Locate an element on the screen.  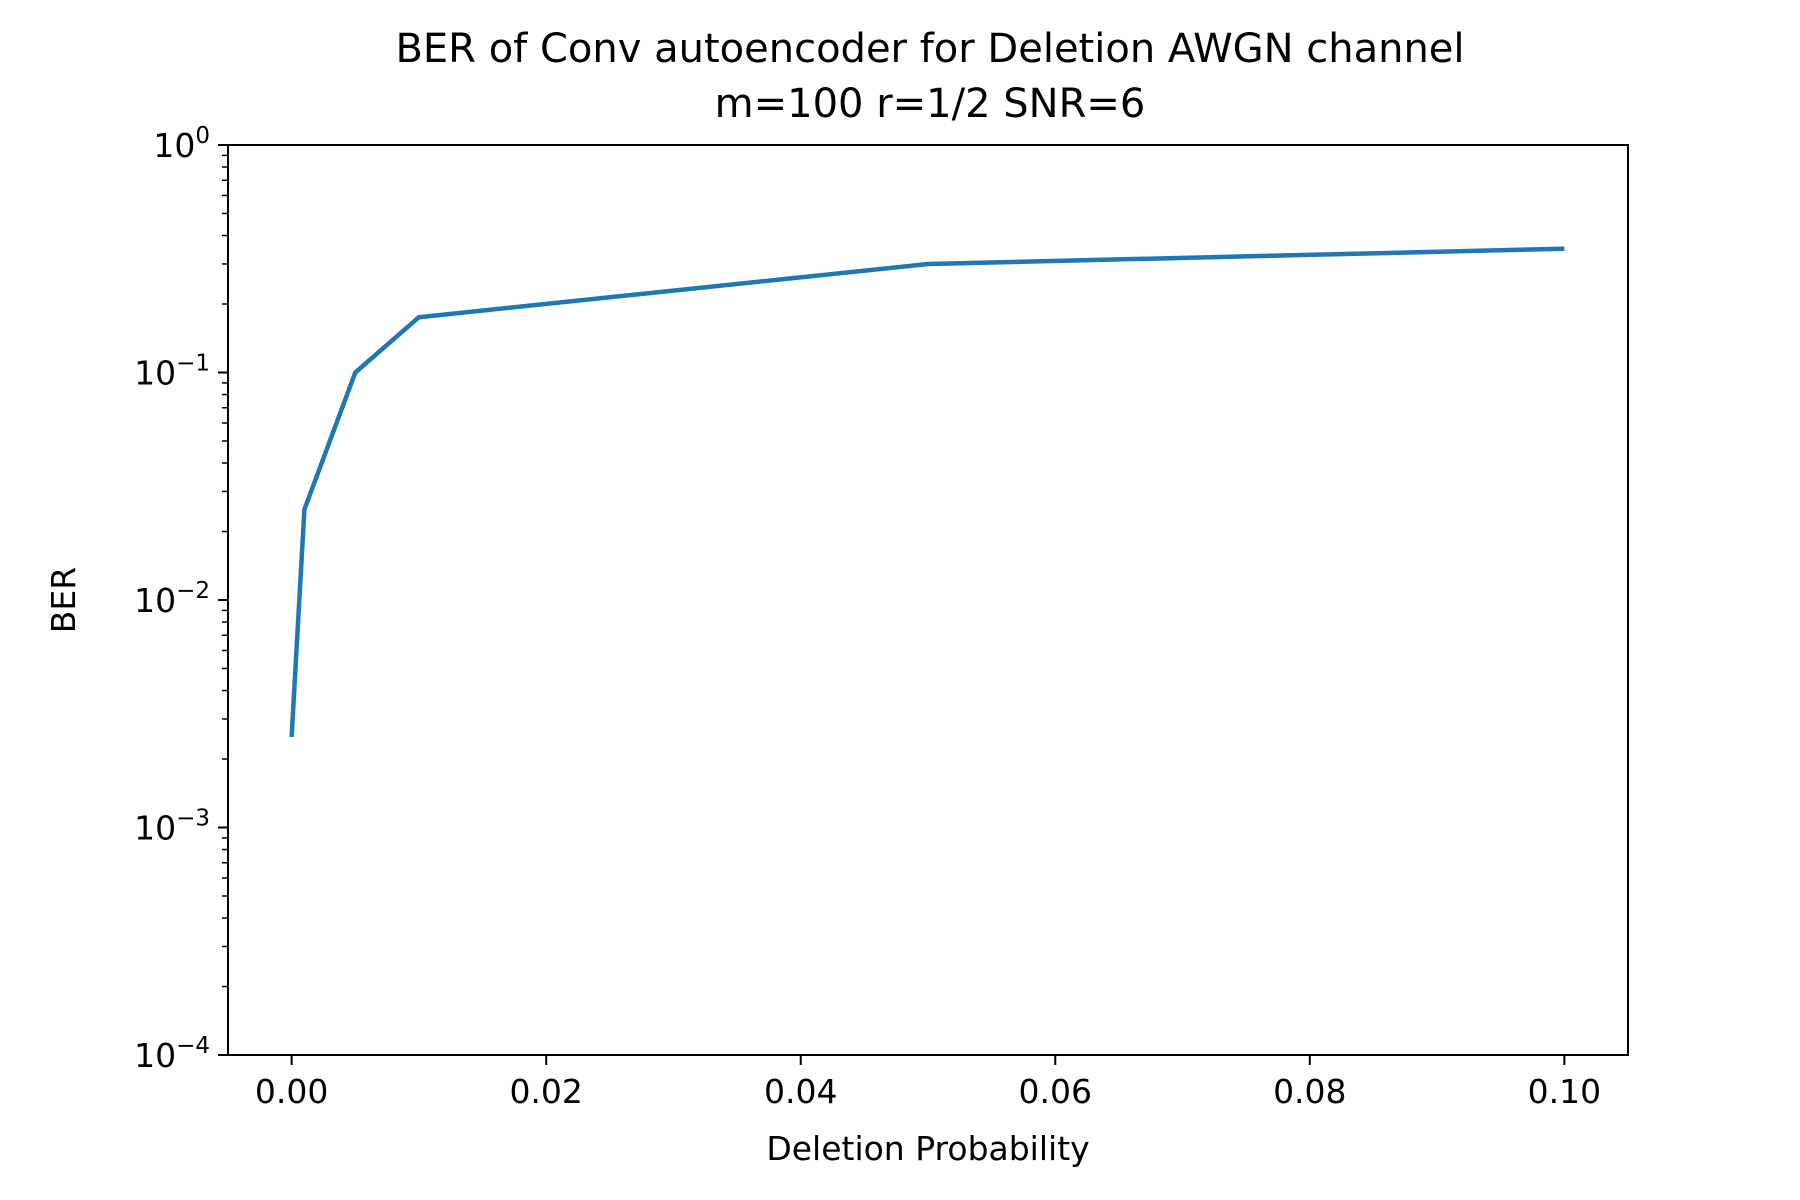
x-tick-label: 0.10 is located at coordinates (1564, 1091).